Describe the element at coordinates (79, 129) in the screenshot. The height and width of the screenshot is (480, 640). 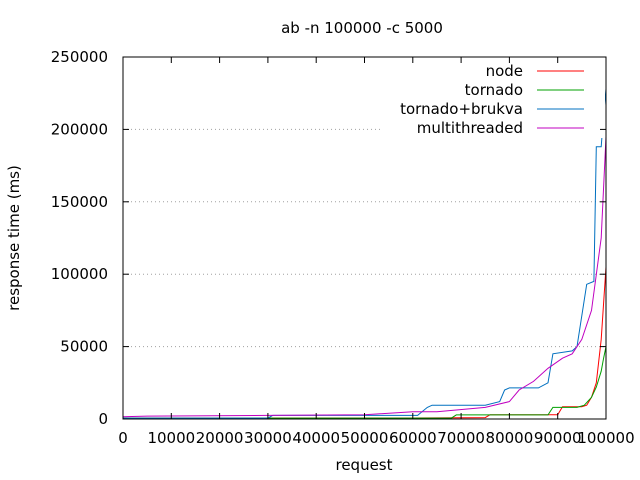
I see `y-tick-label: 200000` at that location.